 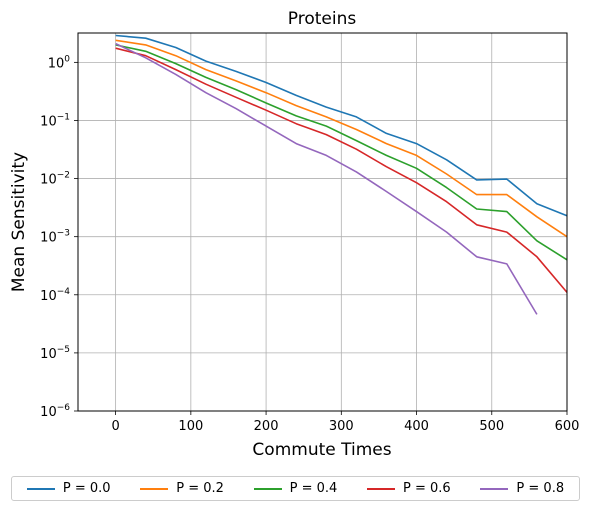 I want to click on y-tick-label: 10⁻⁴, so click(x=55, y=295).